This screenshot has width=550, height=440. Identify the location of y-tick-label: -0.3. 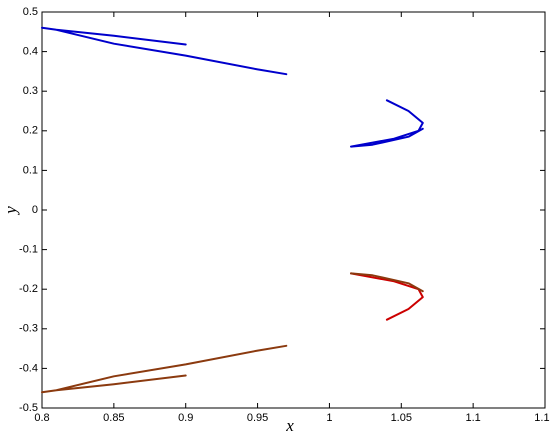
(28, 329).